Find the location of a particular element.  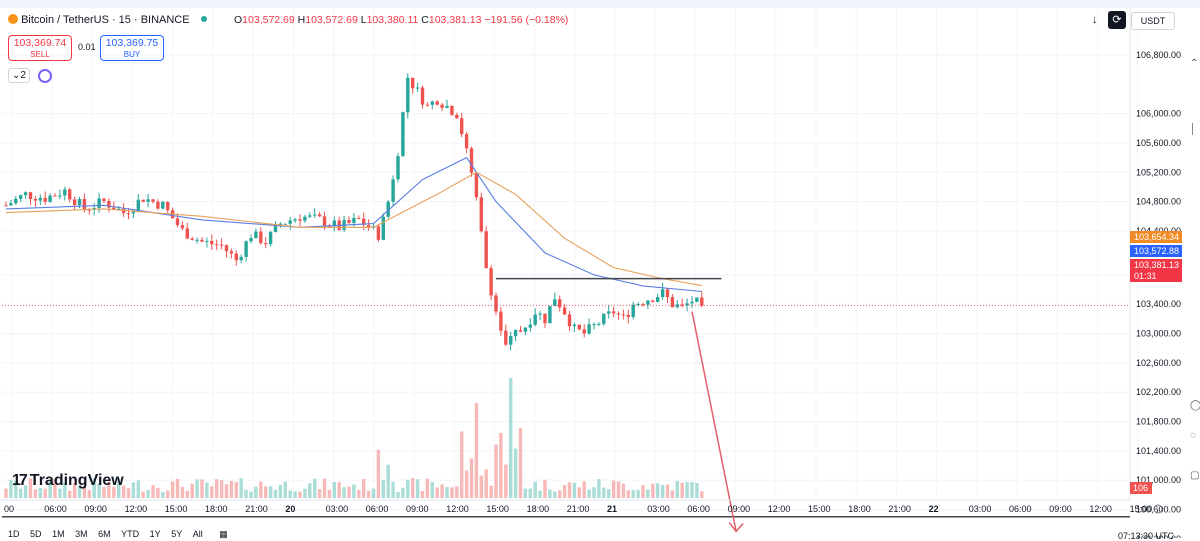

settings-loop-icon is located at coordinates (45, 76).